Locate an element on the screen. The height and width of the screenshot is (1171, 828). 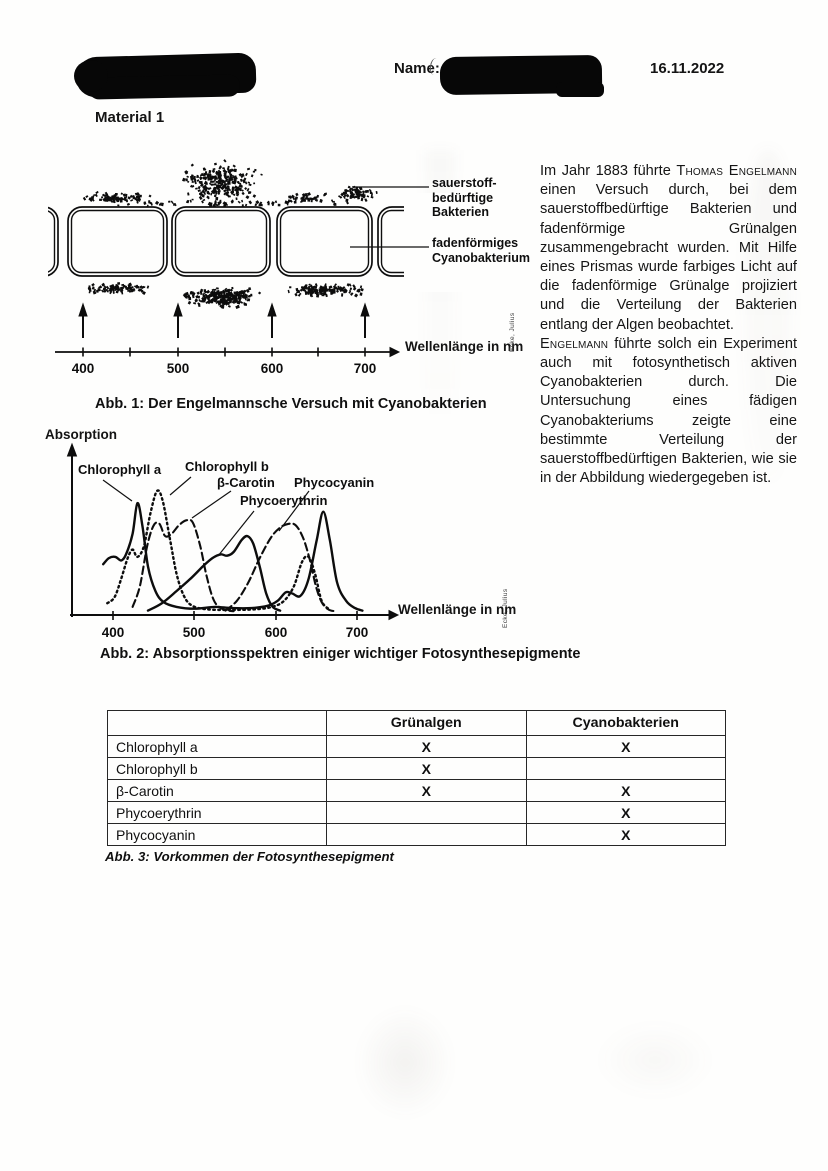
label-leader-lines is located at coordinates (389, 217).